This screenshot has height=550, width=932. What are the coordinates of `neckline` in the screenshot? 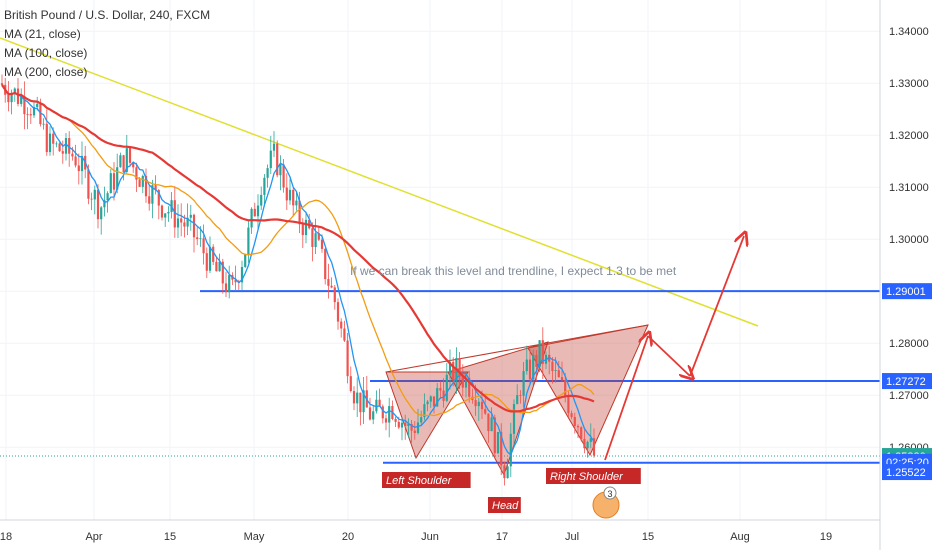 It's located at (517, 348).